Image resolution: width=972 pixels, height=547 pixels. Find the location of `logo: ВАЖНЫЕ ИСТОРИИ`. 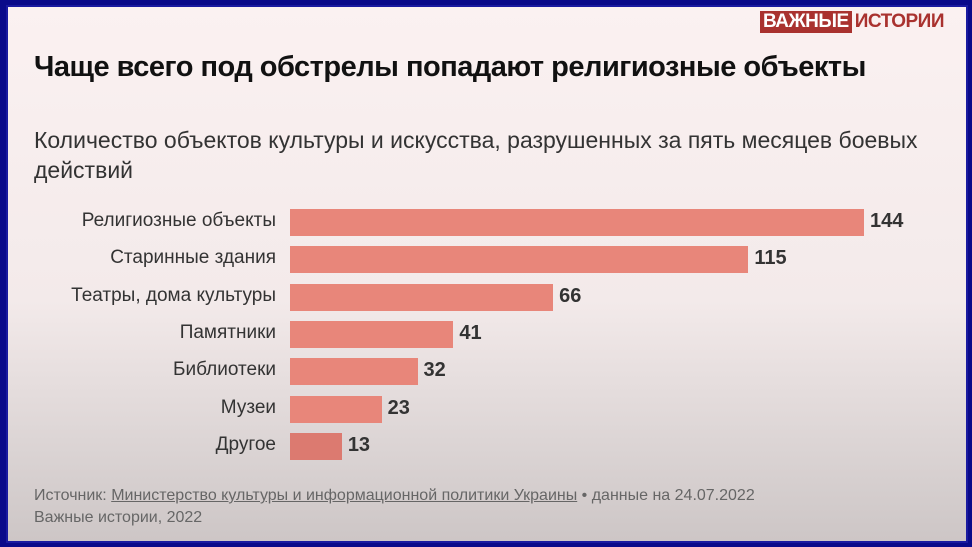

logo: ВАЖНЫЕ ИСТОРИИ is located at coordinates (852, 22).